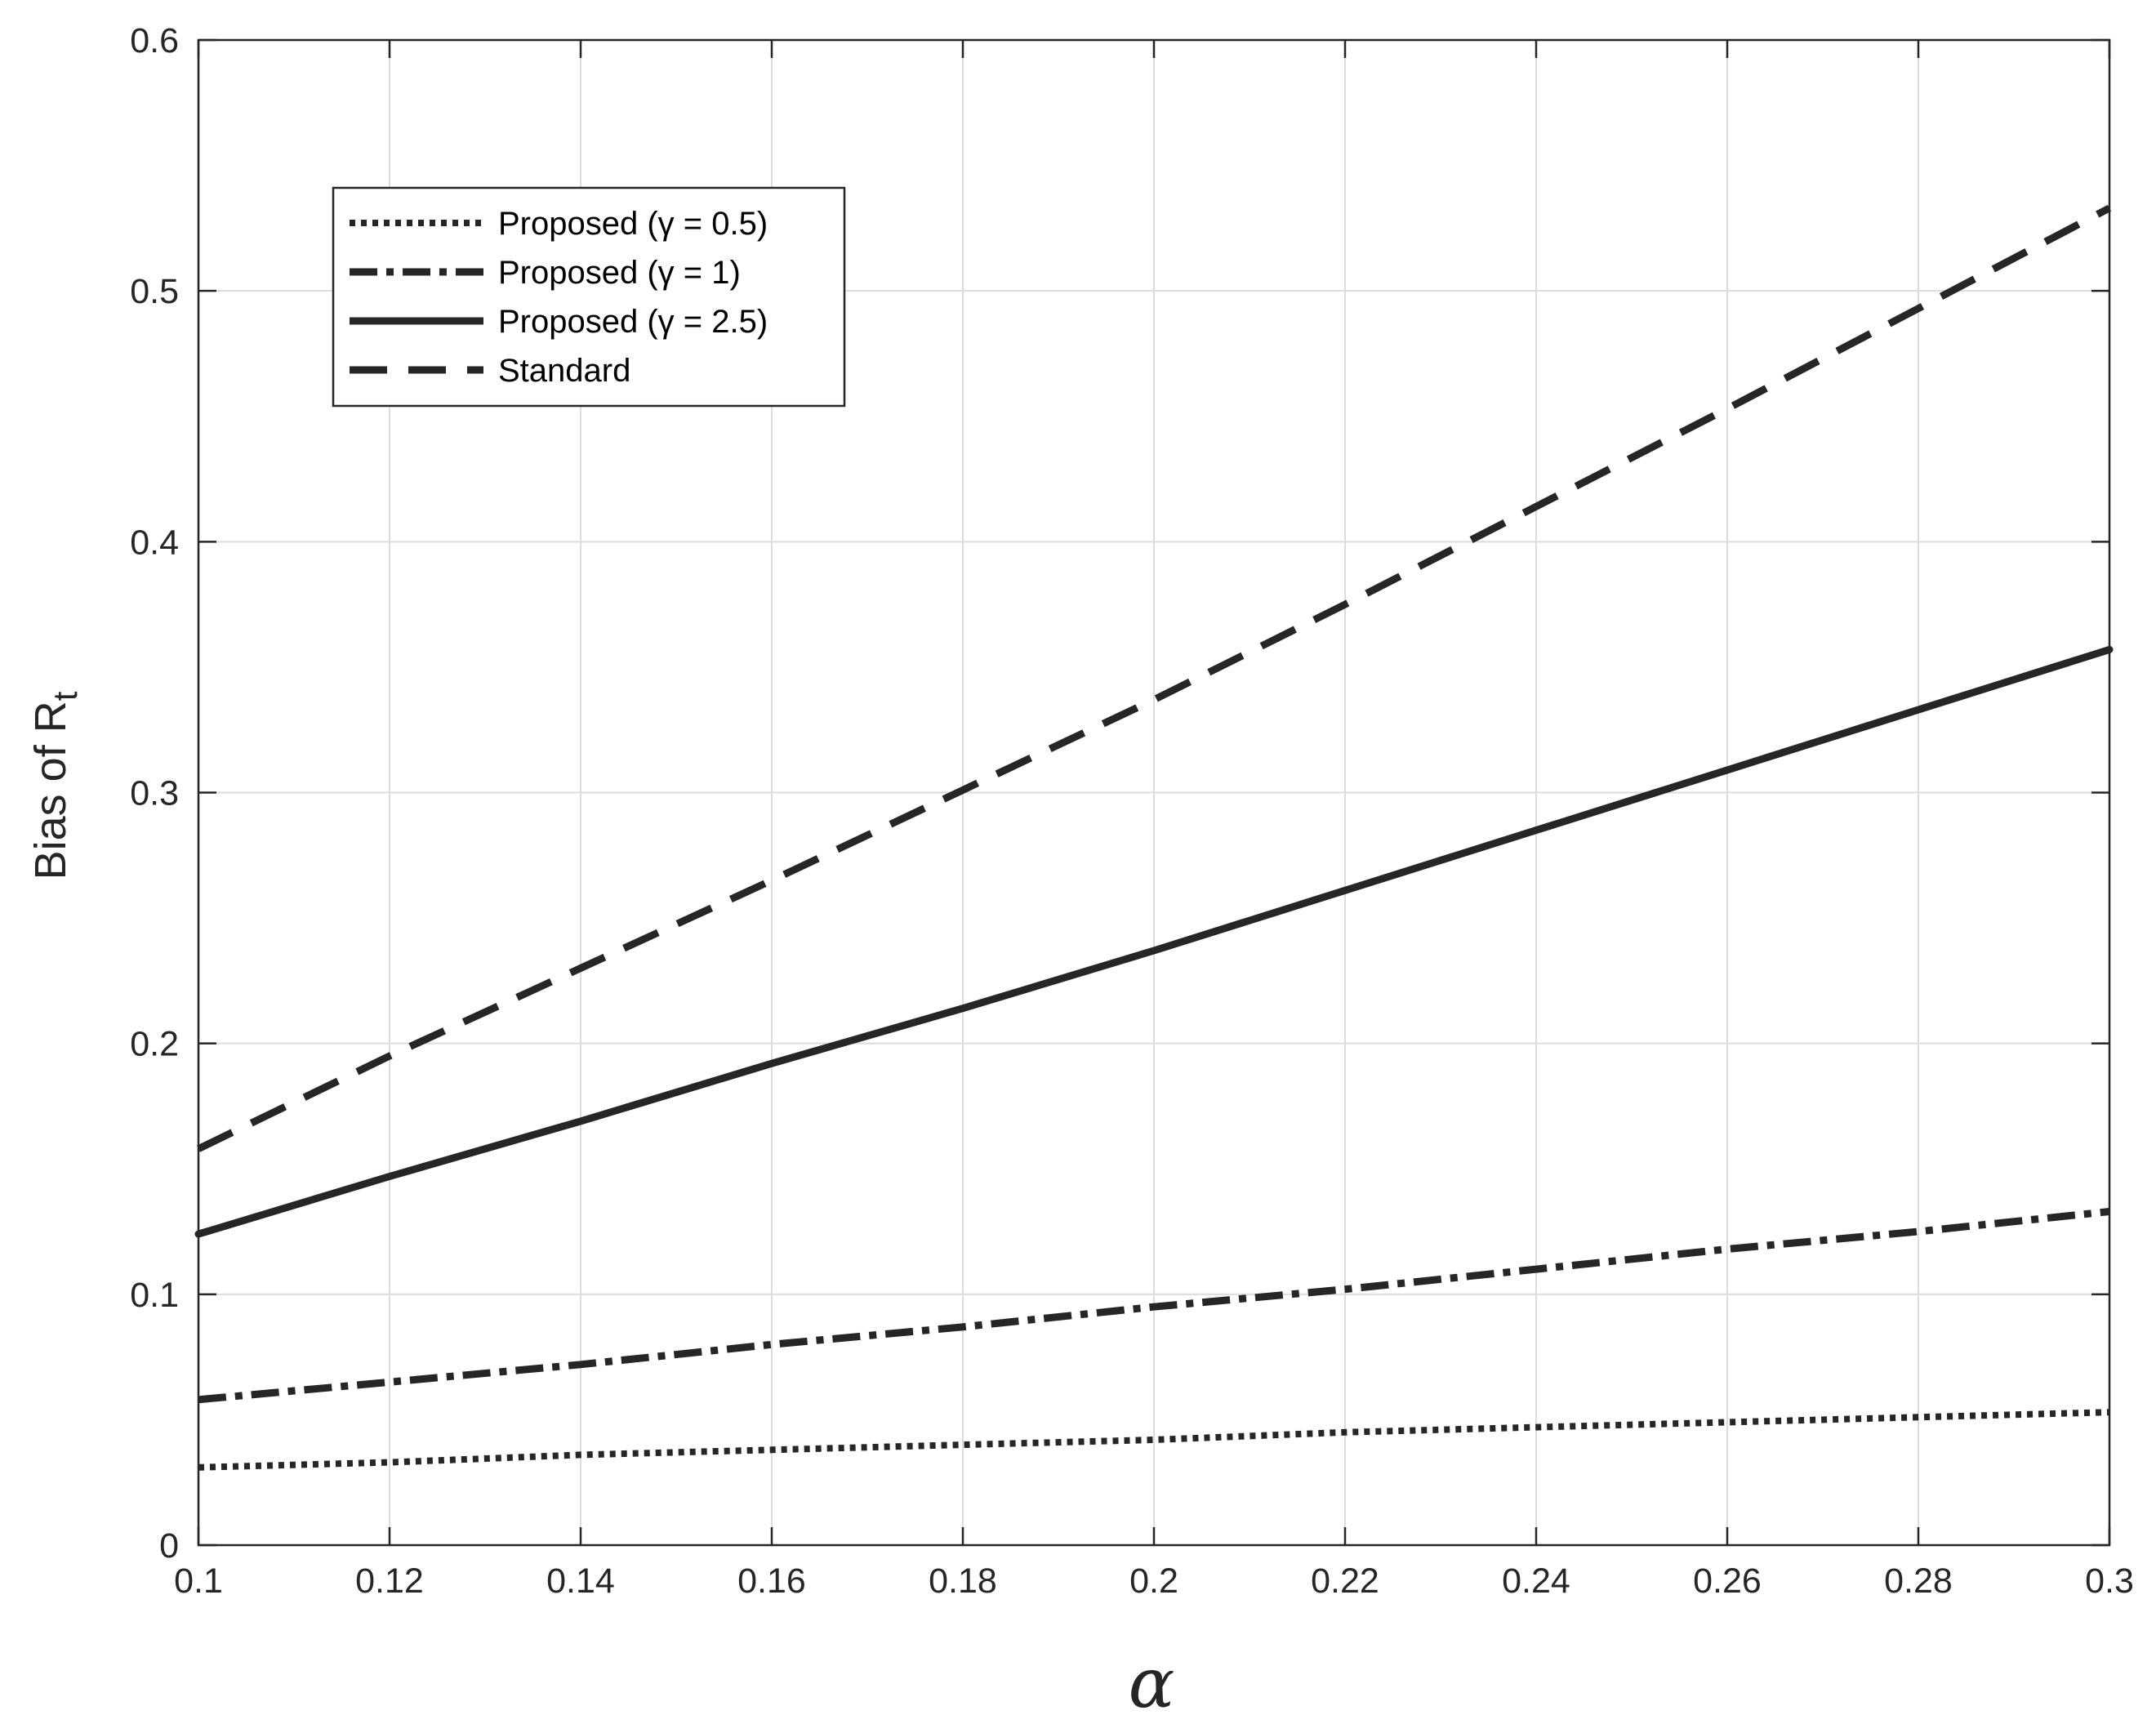 Image resolution: width=2156 pixels, height=1724 pixels. I want to click on legend-label-1: Proposed (γ = 0.5), so click(633, 224).